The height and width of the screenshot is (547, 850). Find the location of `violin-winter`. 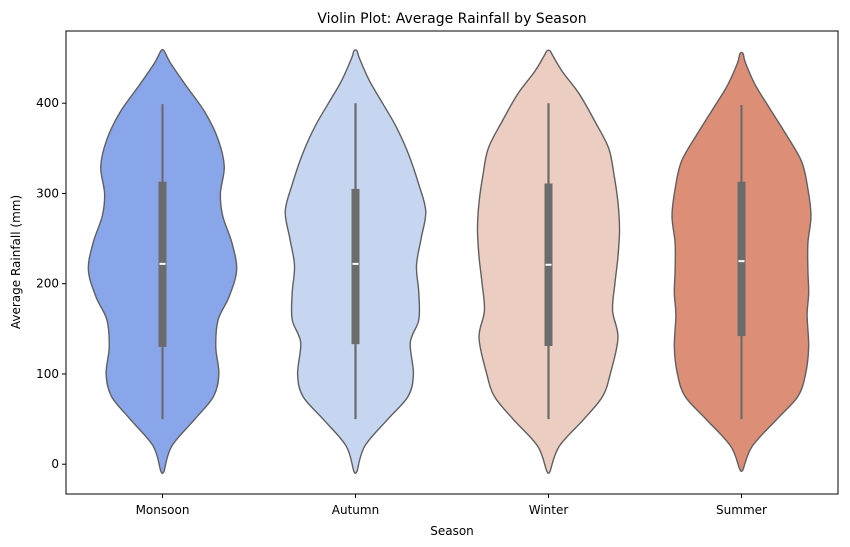

violin-winter is located at coordinates (548, 261).